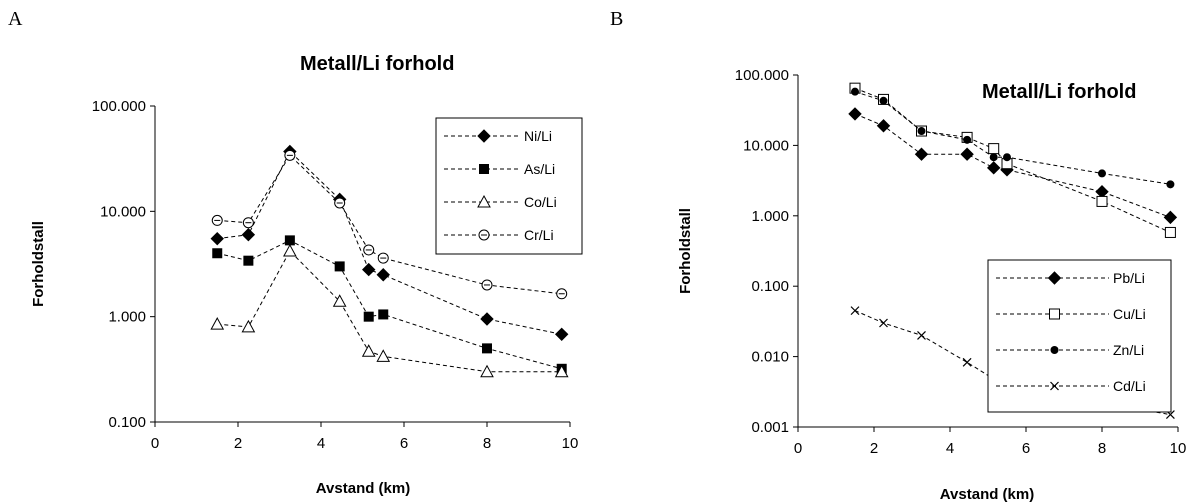  Describe the element at coordinates (1129, 386) in the screenshot. I see `panel-b-legend-label: Cd/Li` at that location.